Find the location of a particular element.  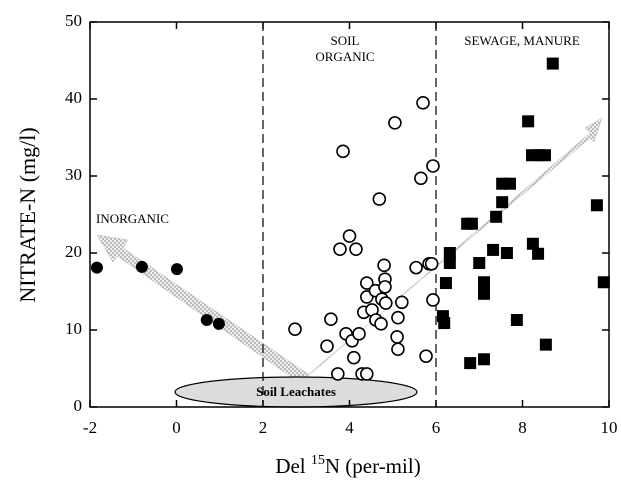

x-tick-label: 8 is located at coordinates (522, 427).